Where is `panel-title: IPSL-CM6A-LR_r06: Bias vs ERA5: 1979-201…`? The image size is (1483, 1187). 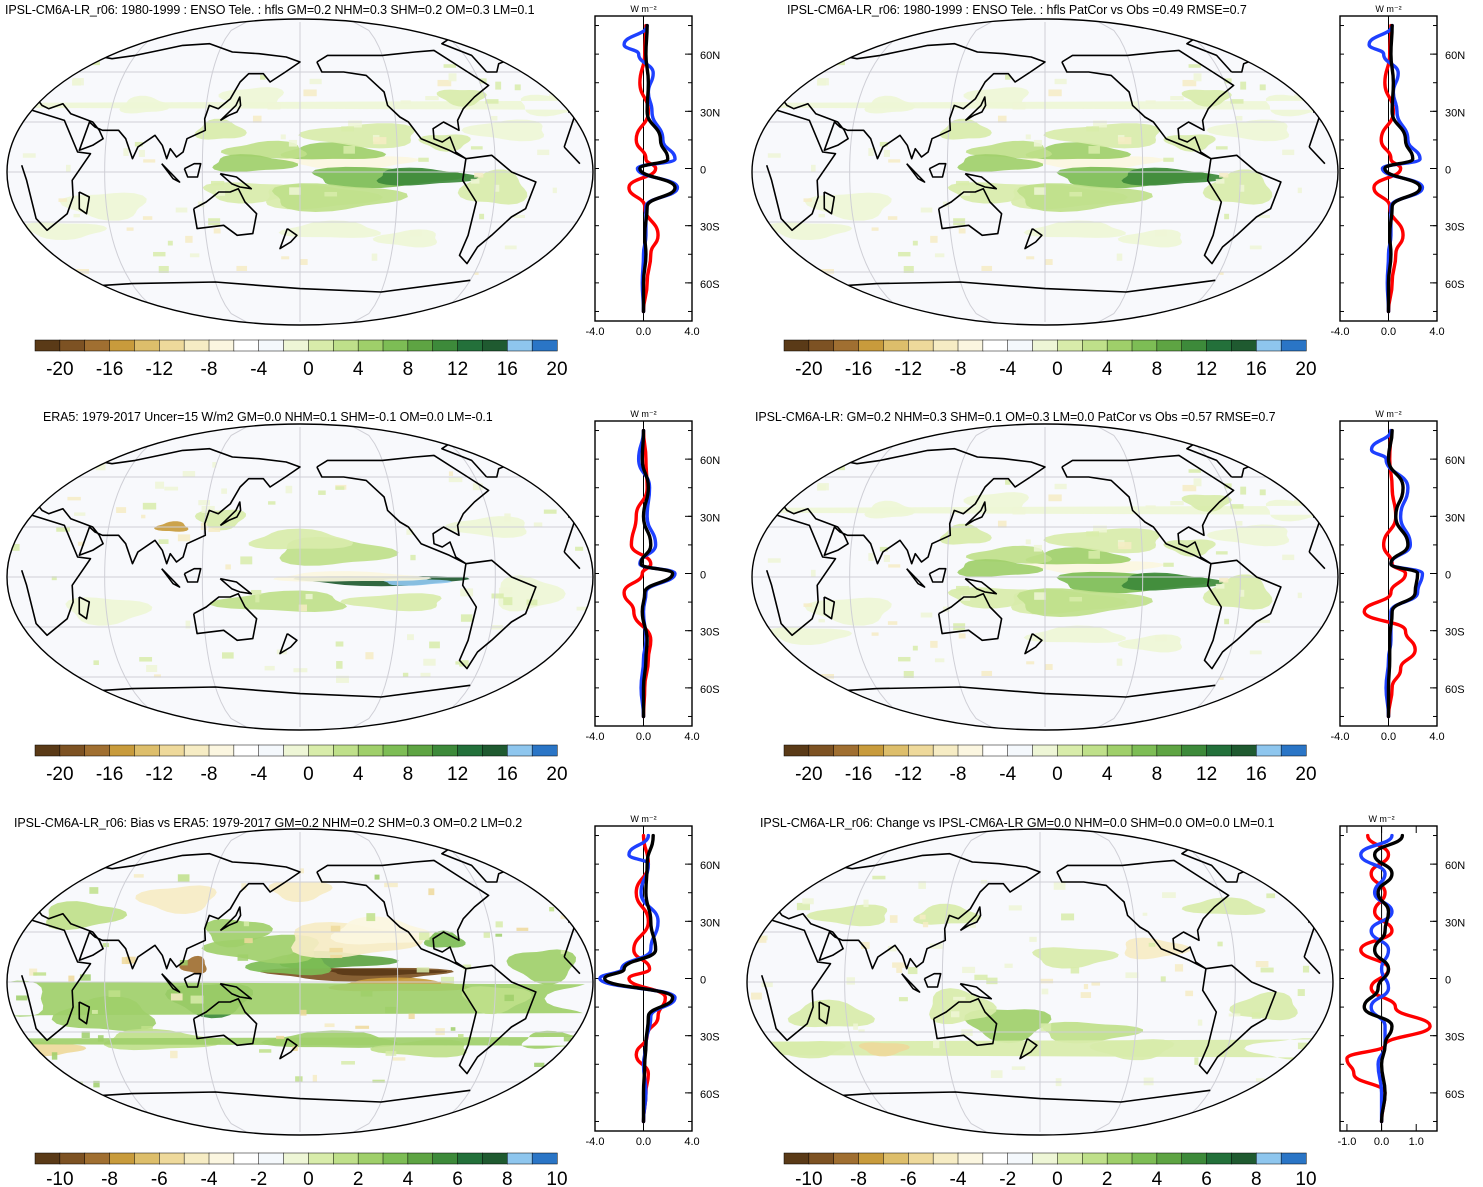
panel-title: IPSL-CM6A-LR_r06: Bias vs ERA5: 1979-201… is located at coordinates (268, 823).